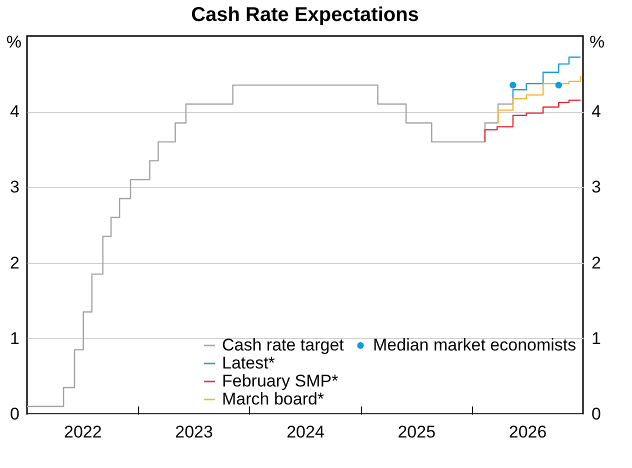 This screenshot has height=468, width=632. I want to click on legend-label: Latest*, so click(249, 363).